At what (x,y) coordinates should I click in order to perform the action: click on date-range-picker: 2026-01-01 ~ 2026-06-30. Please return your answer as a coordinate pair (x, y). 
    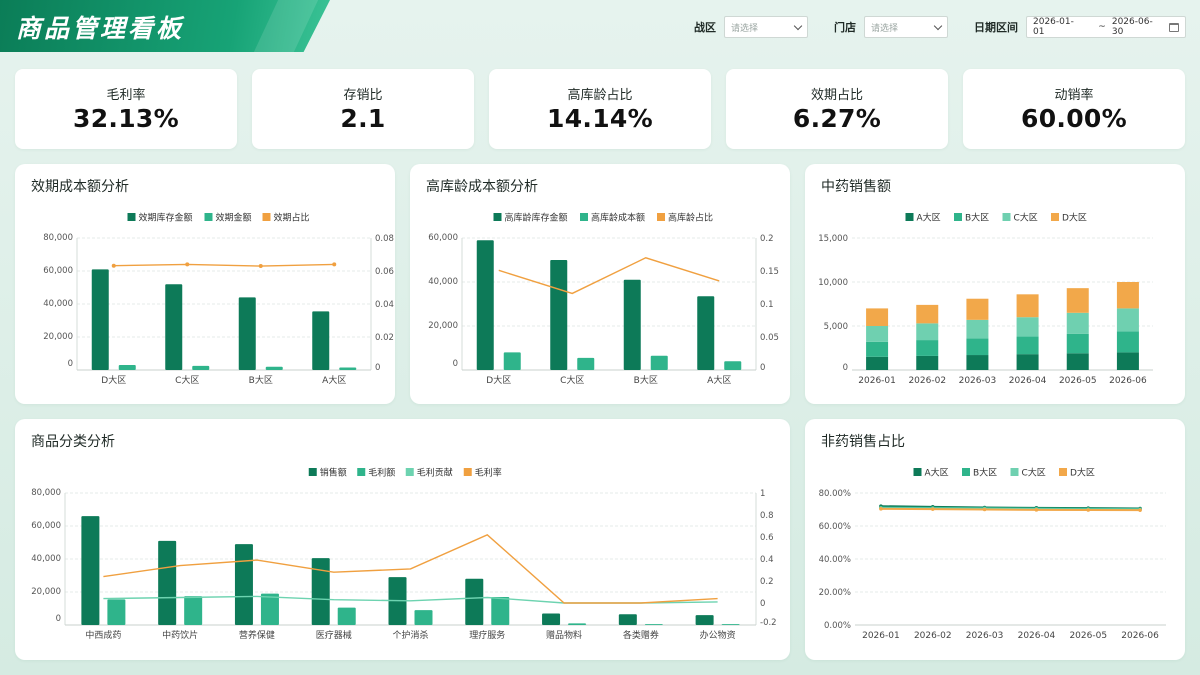
    Looking at the image, I should click on (1106, 27).